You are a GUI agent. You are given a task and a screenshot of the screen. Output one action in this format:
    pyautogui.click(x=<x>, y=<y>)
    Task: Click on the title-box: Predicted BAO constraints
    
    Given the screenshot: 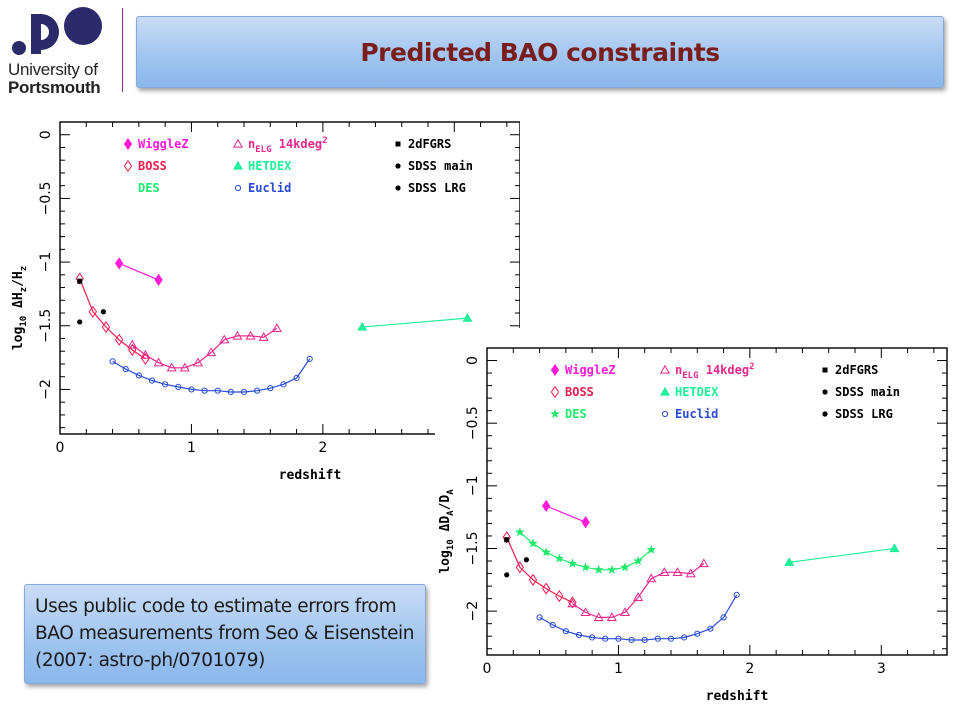 What is the action you would take?
    pyautogui.click(x=540, y=52)
    